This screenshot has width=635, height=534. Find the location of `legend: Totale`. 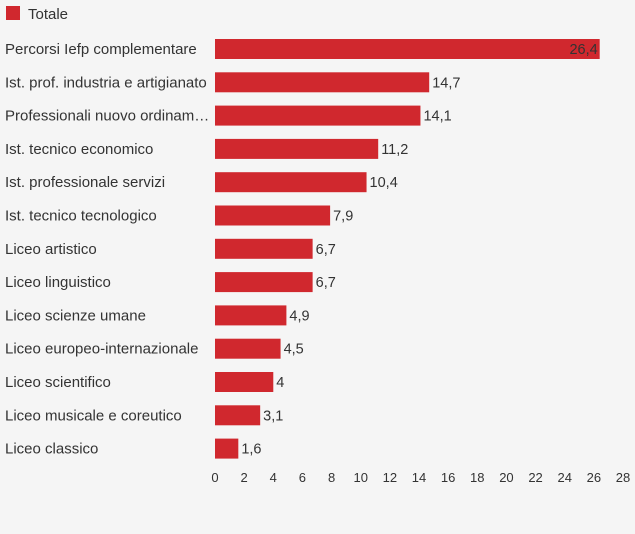

legend: Totale is located at coordinates (37, 14).